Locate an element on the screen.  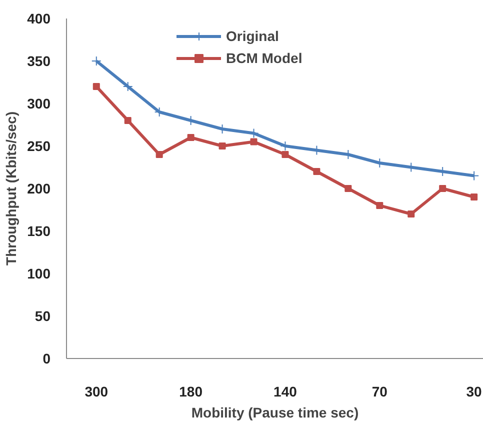
y-tick-label: 100 is located at coordinates (39, 274).